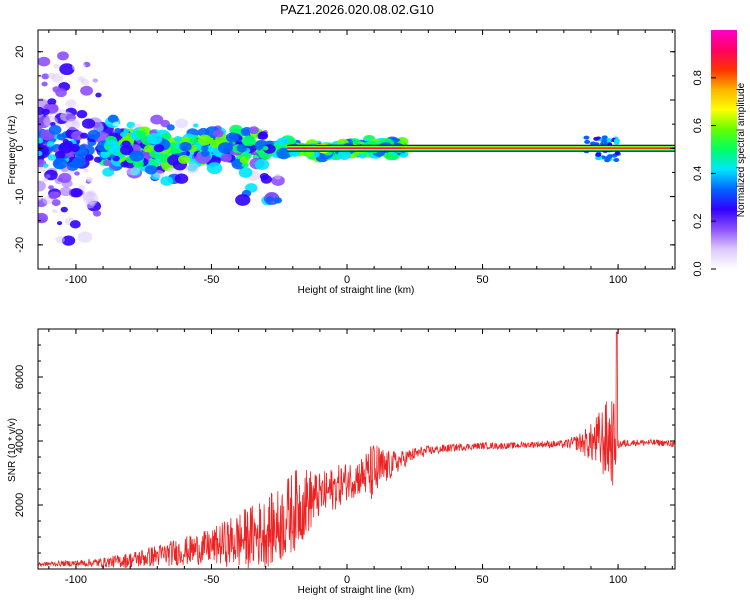  I want to click on spectrogram-x-label: Height of straight line (km), so click(356, 290).